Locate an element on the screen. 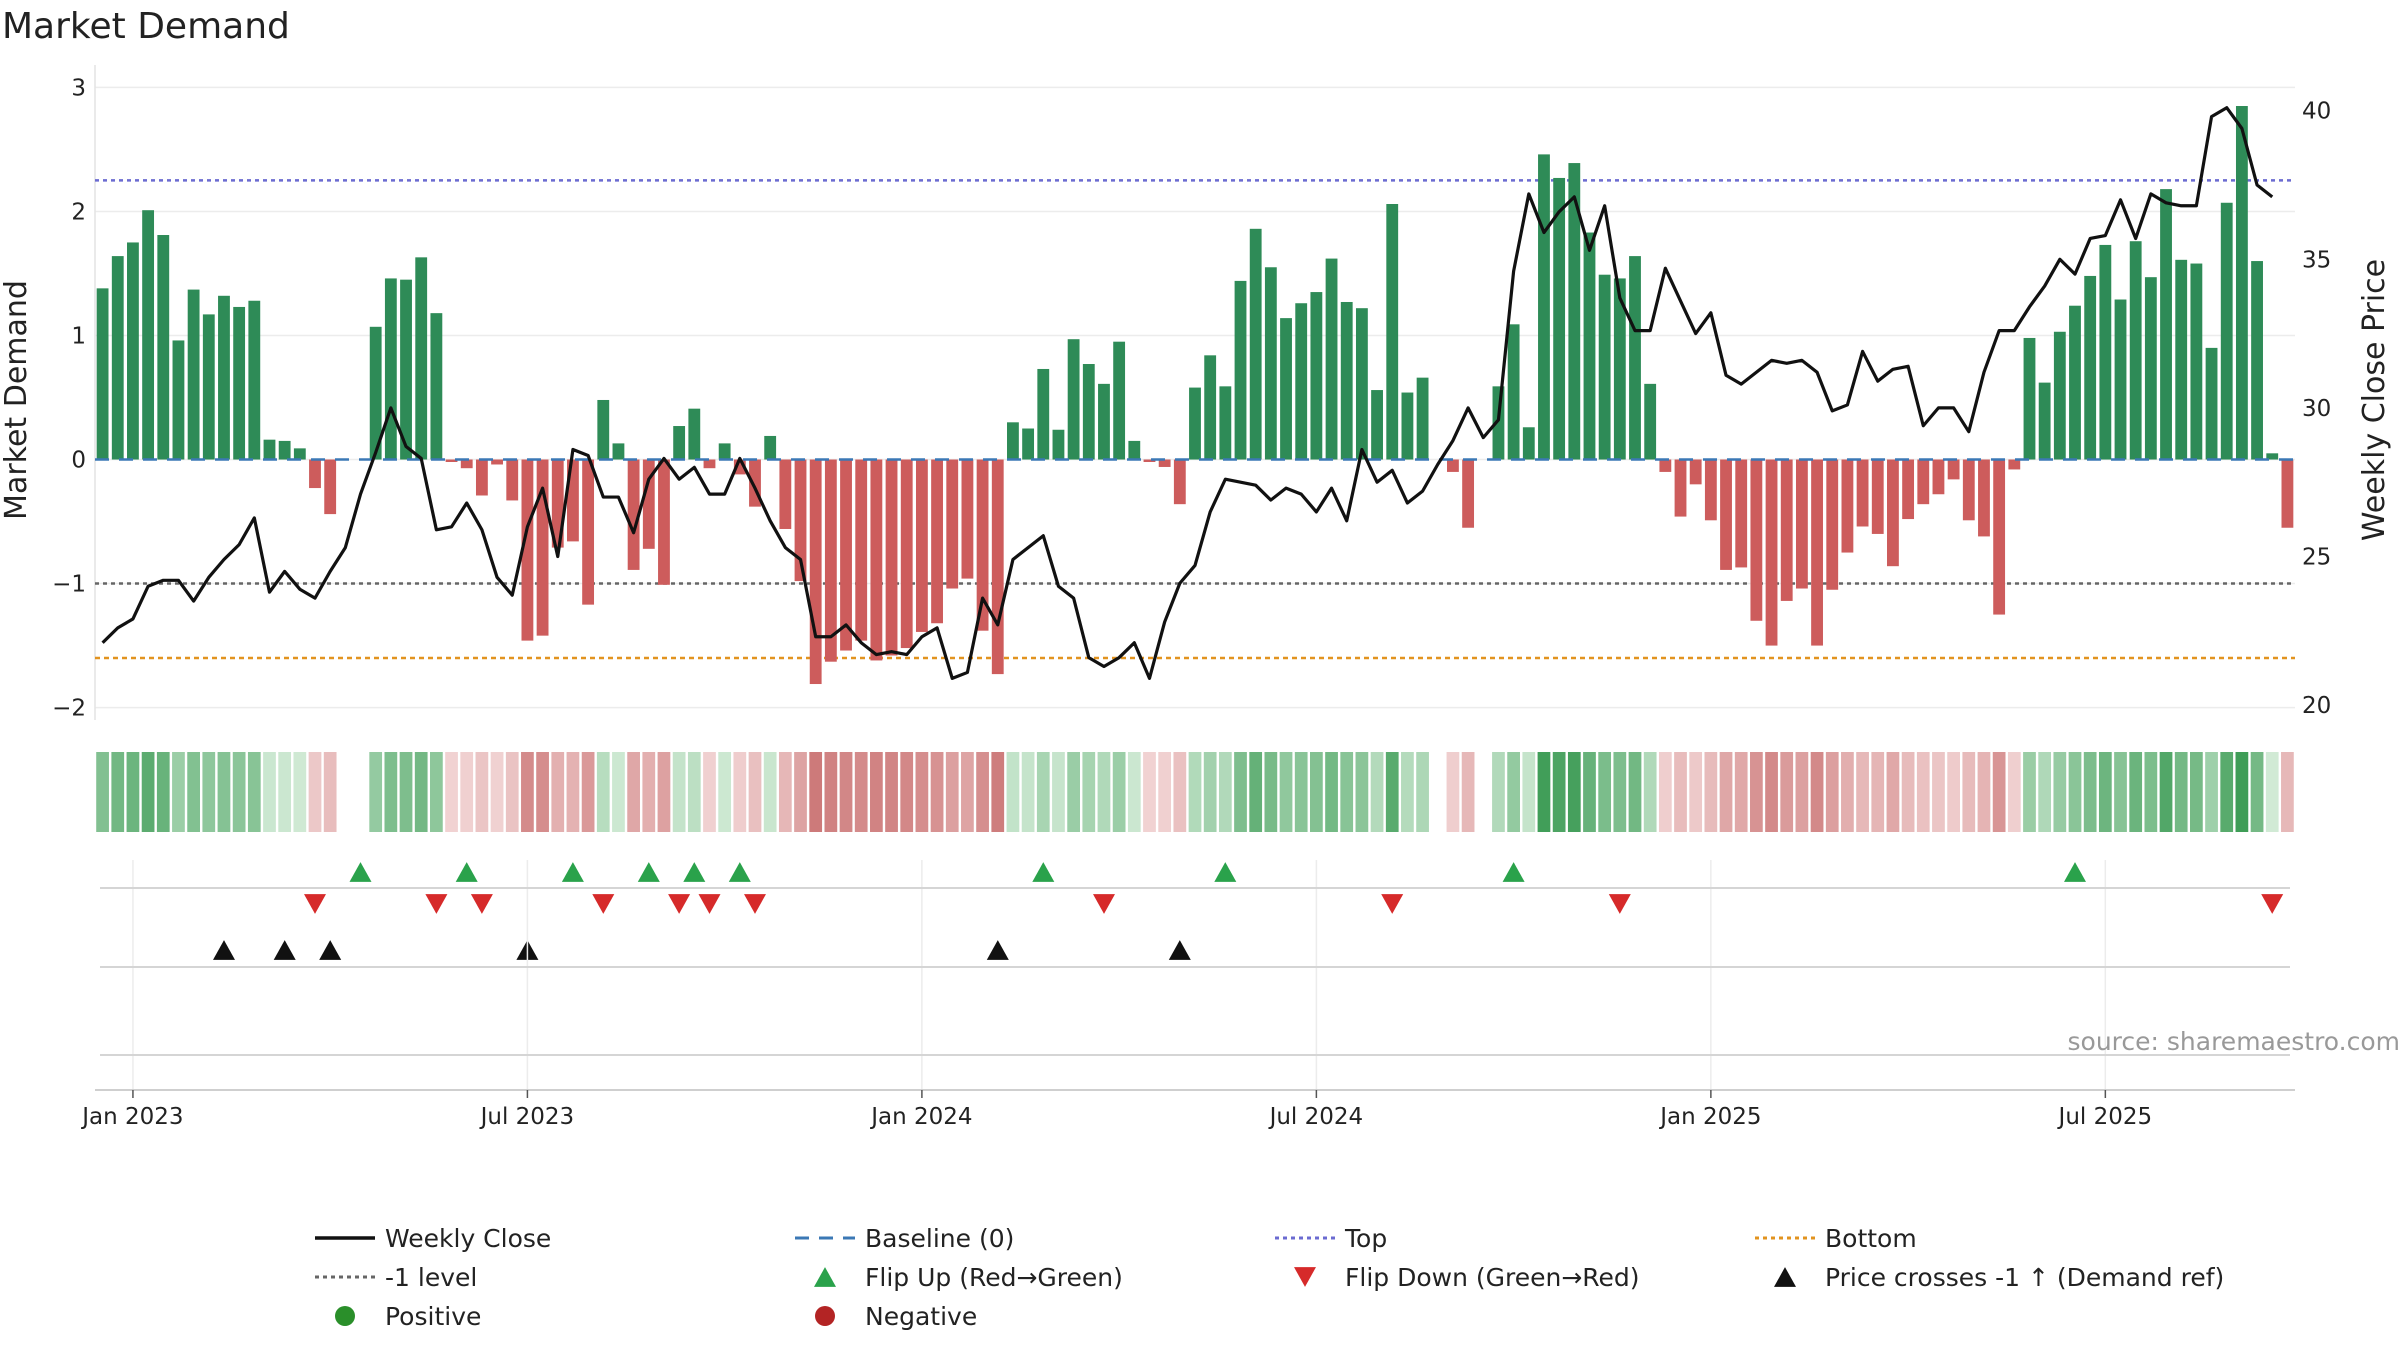 The height and width of the screenshot is (1350, 2400). price-cross-marker is located at coordinates (1179, 950).